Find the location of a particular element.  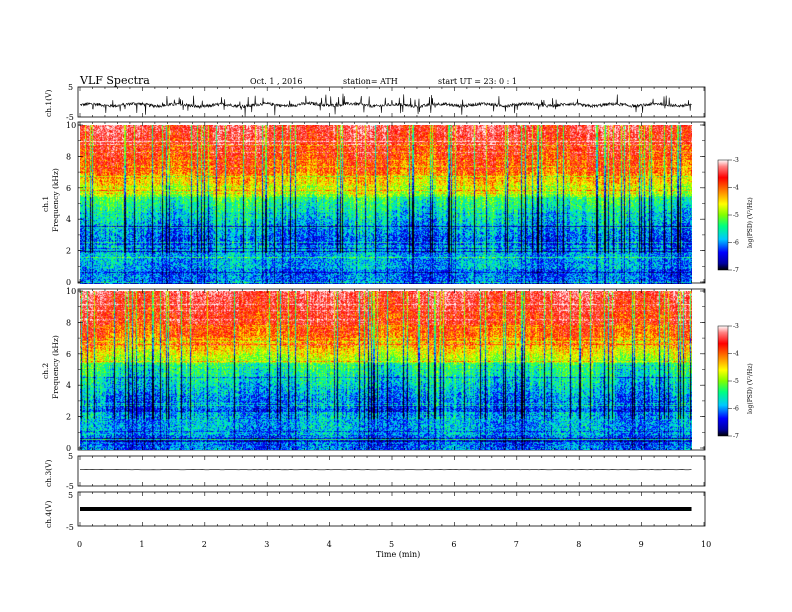

station-label: station= ATH is located at coordinates (370, 81).